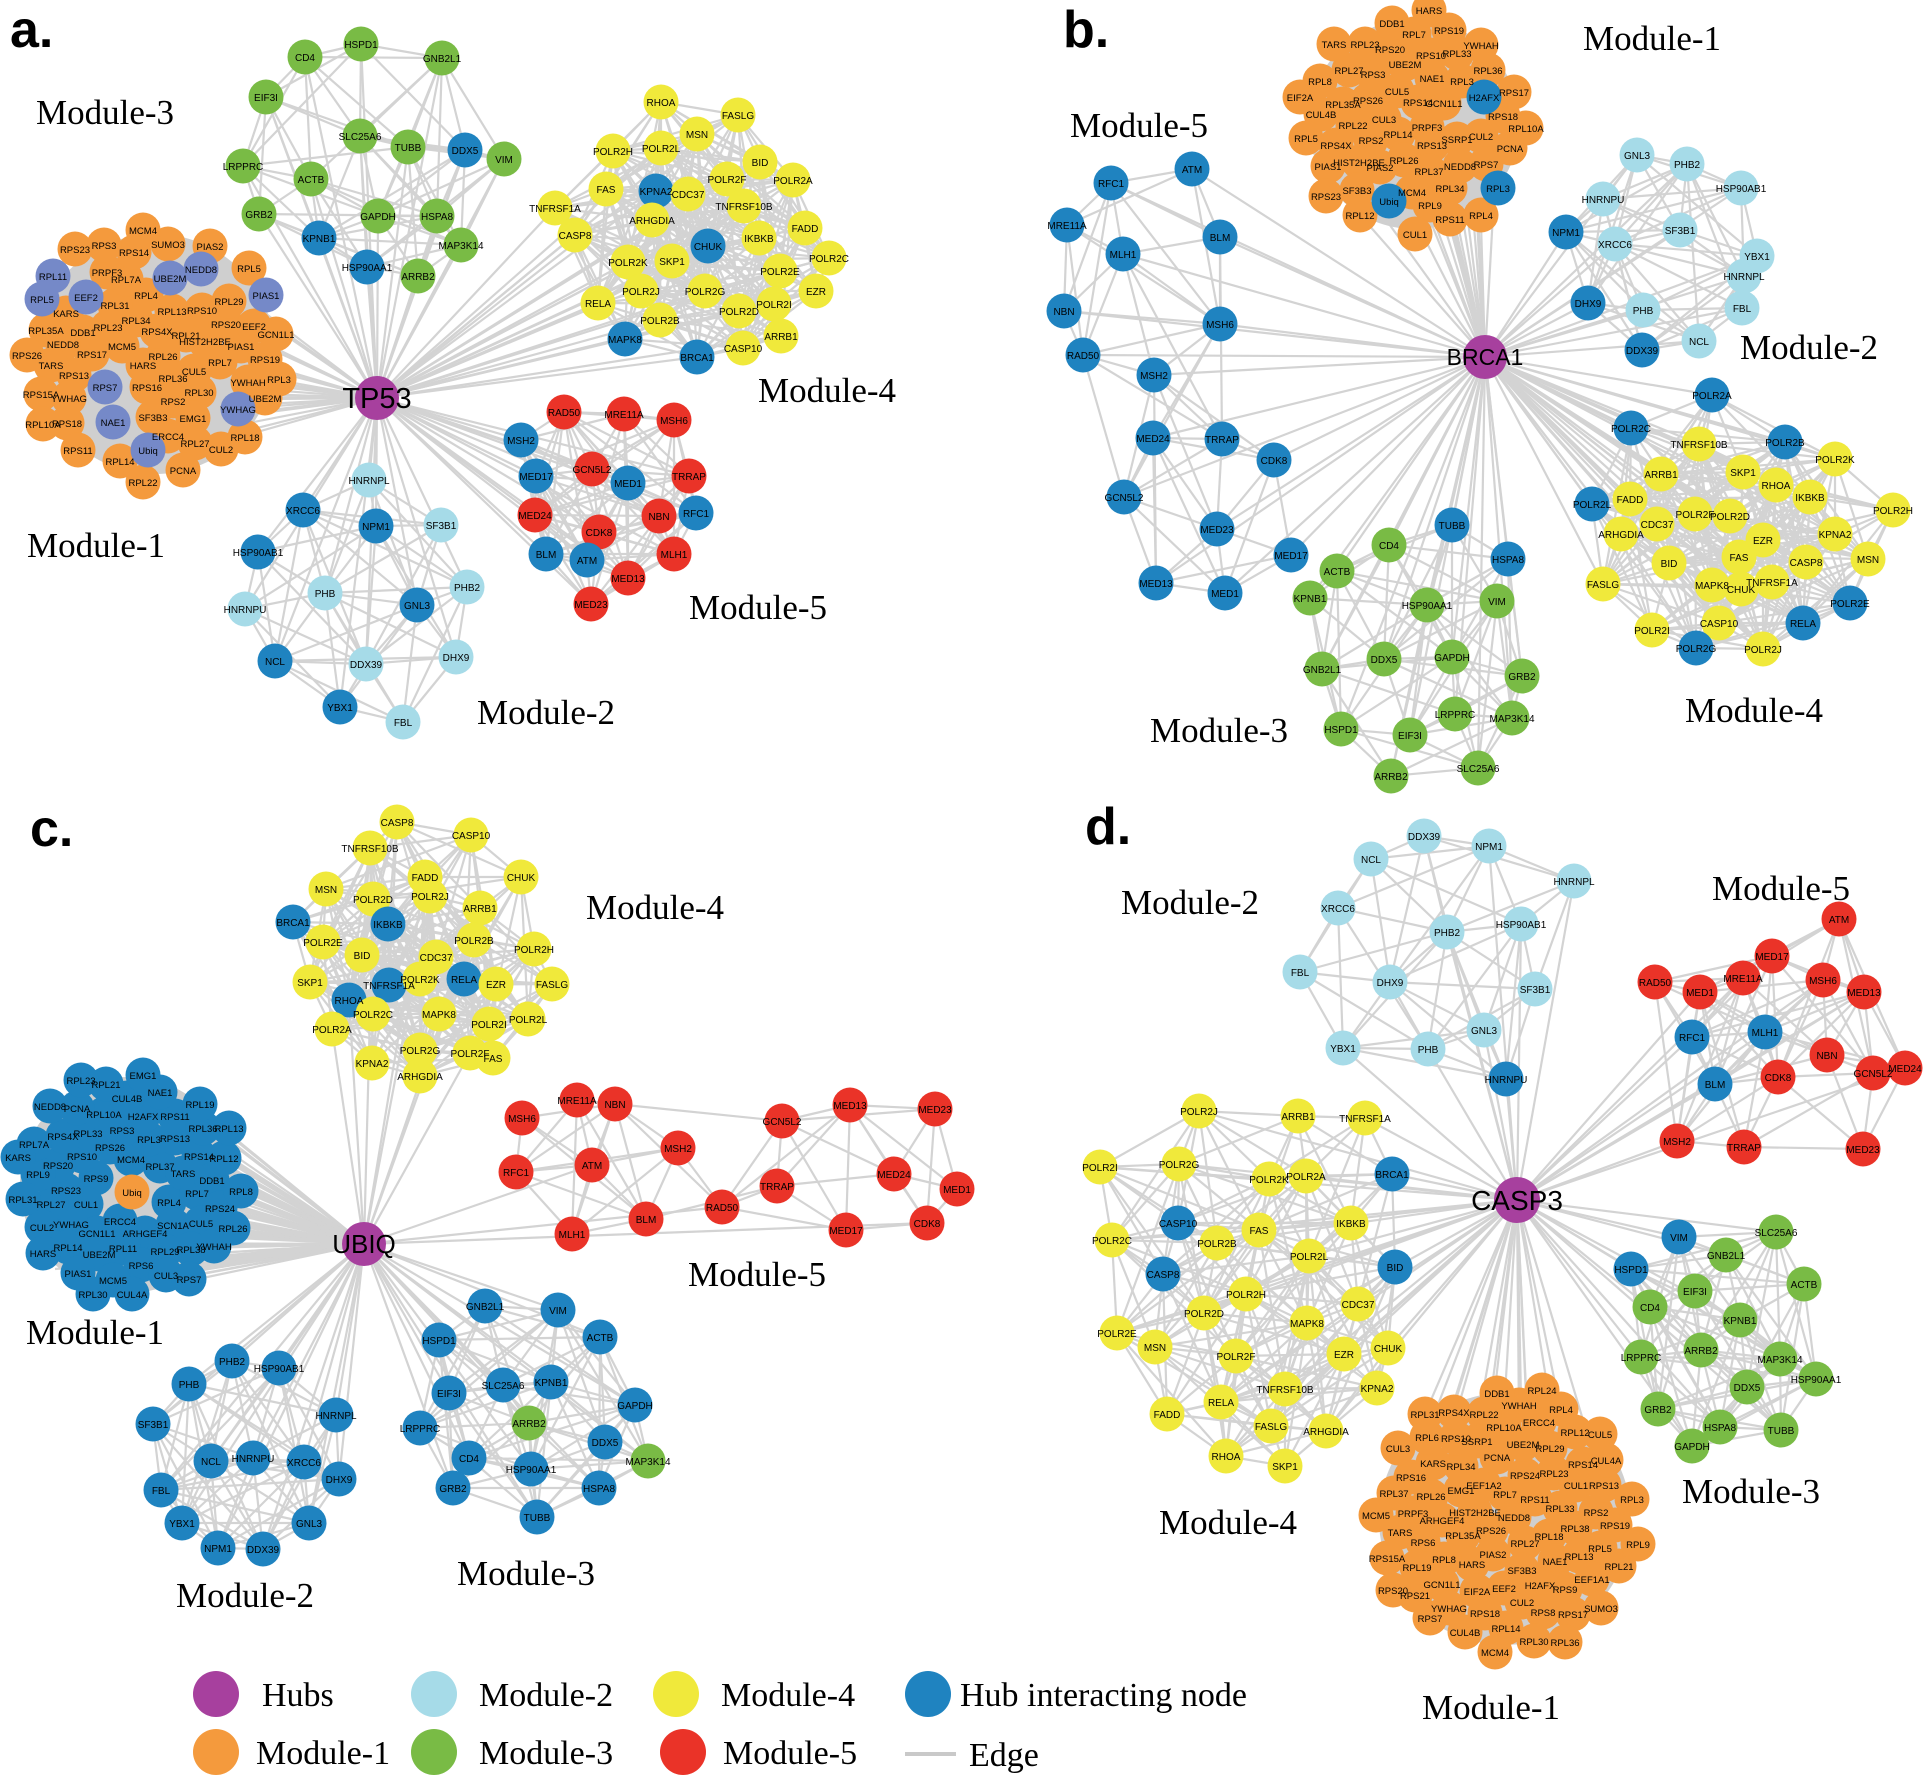  I want to click on svg-text: CASP8, so click(575, 236).